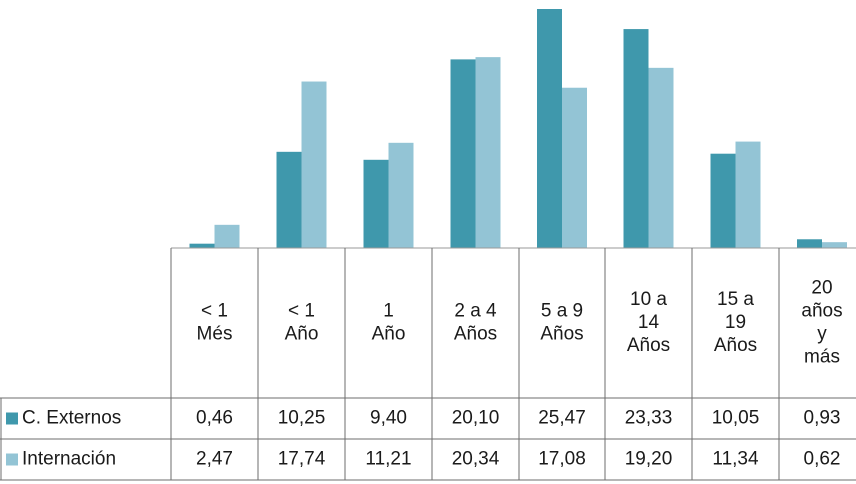 Image resolution: width=856 pixels, height=484 pixels. What do you see at coordinates (649, 322) in the screenshot?
I see `category-label-5-1: 14` at bounding box center [649, 322].